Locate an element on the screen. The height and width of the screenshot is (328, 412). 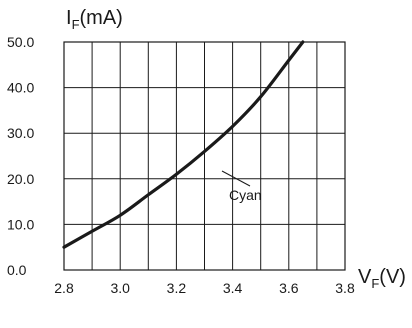
y-tick-label: 50.0 is located at coordinates (20, 42).